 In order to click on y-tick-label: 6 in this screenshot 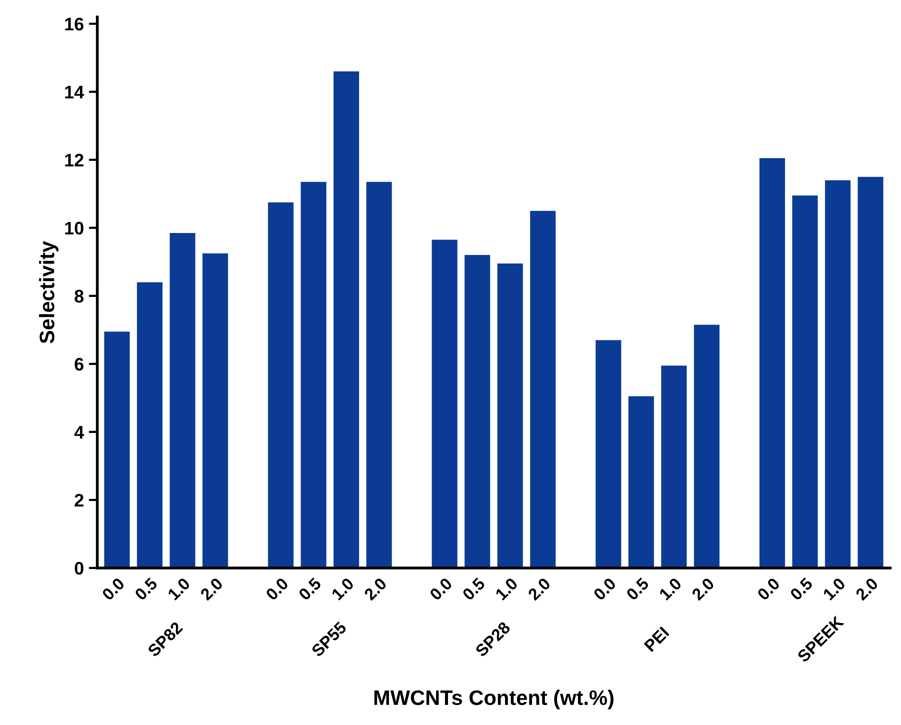, I will do `click(79, 364)`.